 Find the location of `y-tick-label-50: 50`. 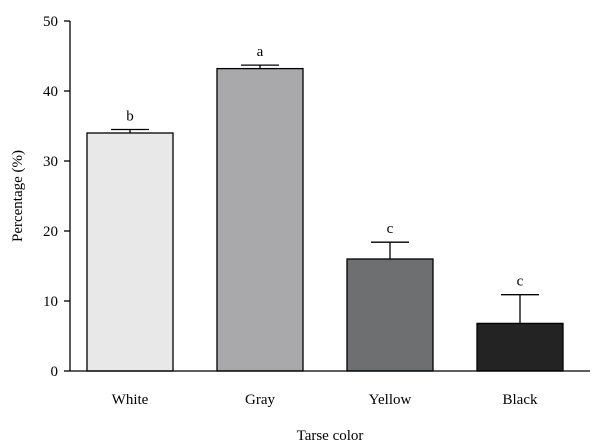

y-tick-label-50: 50 is located at coordinates (50, 22).